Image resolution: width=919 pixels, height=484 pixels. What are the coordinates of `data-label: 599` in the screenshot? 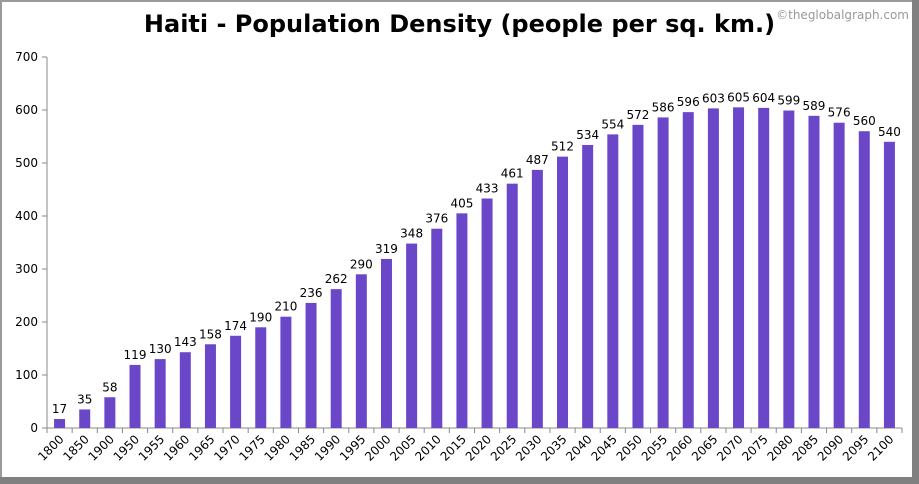 It's located at (788, 101).